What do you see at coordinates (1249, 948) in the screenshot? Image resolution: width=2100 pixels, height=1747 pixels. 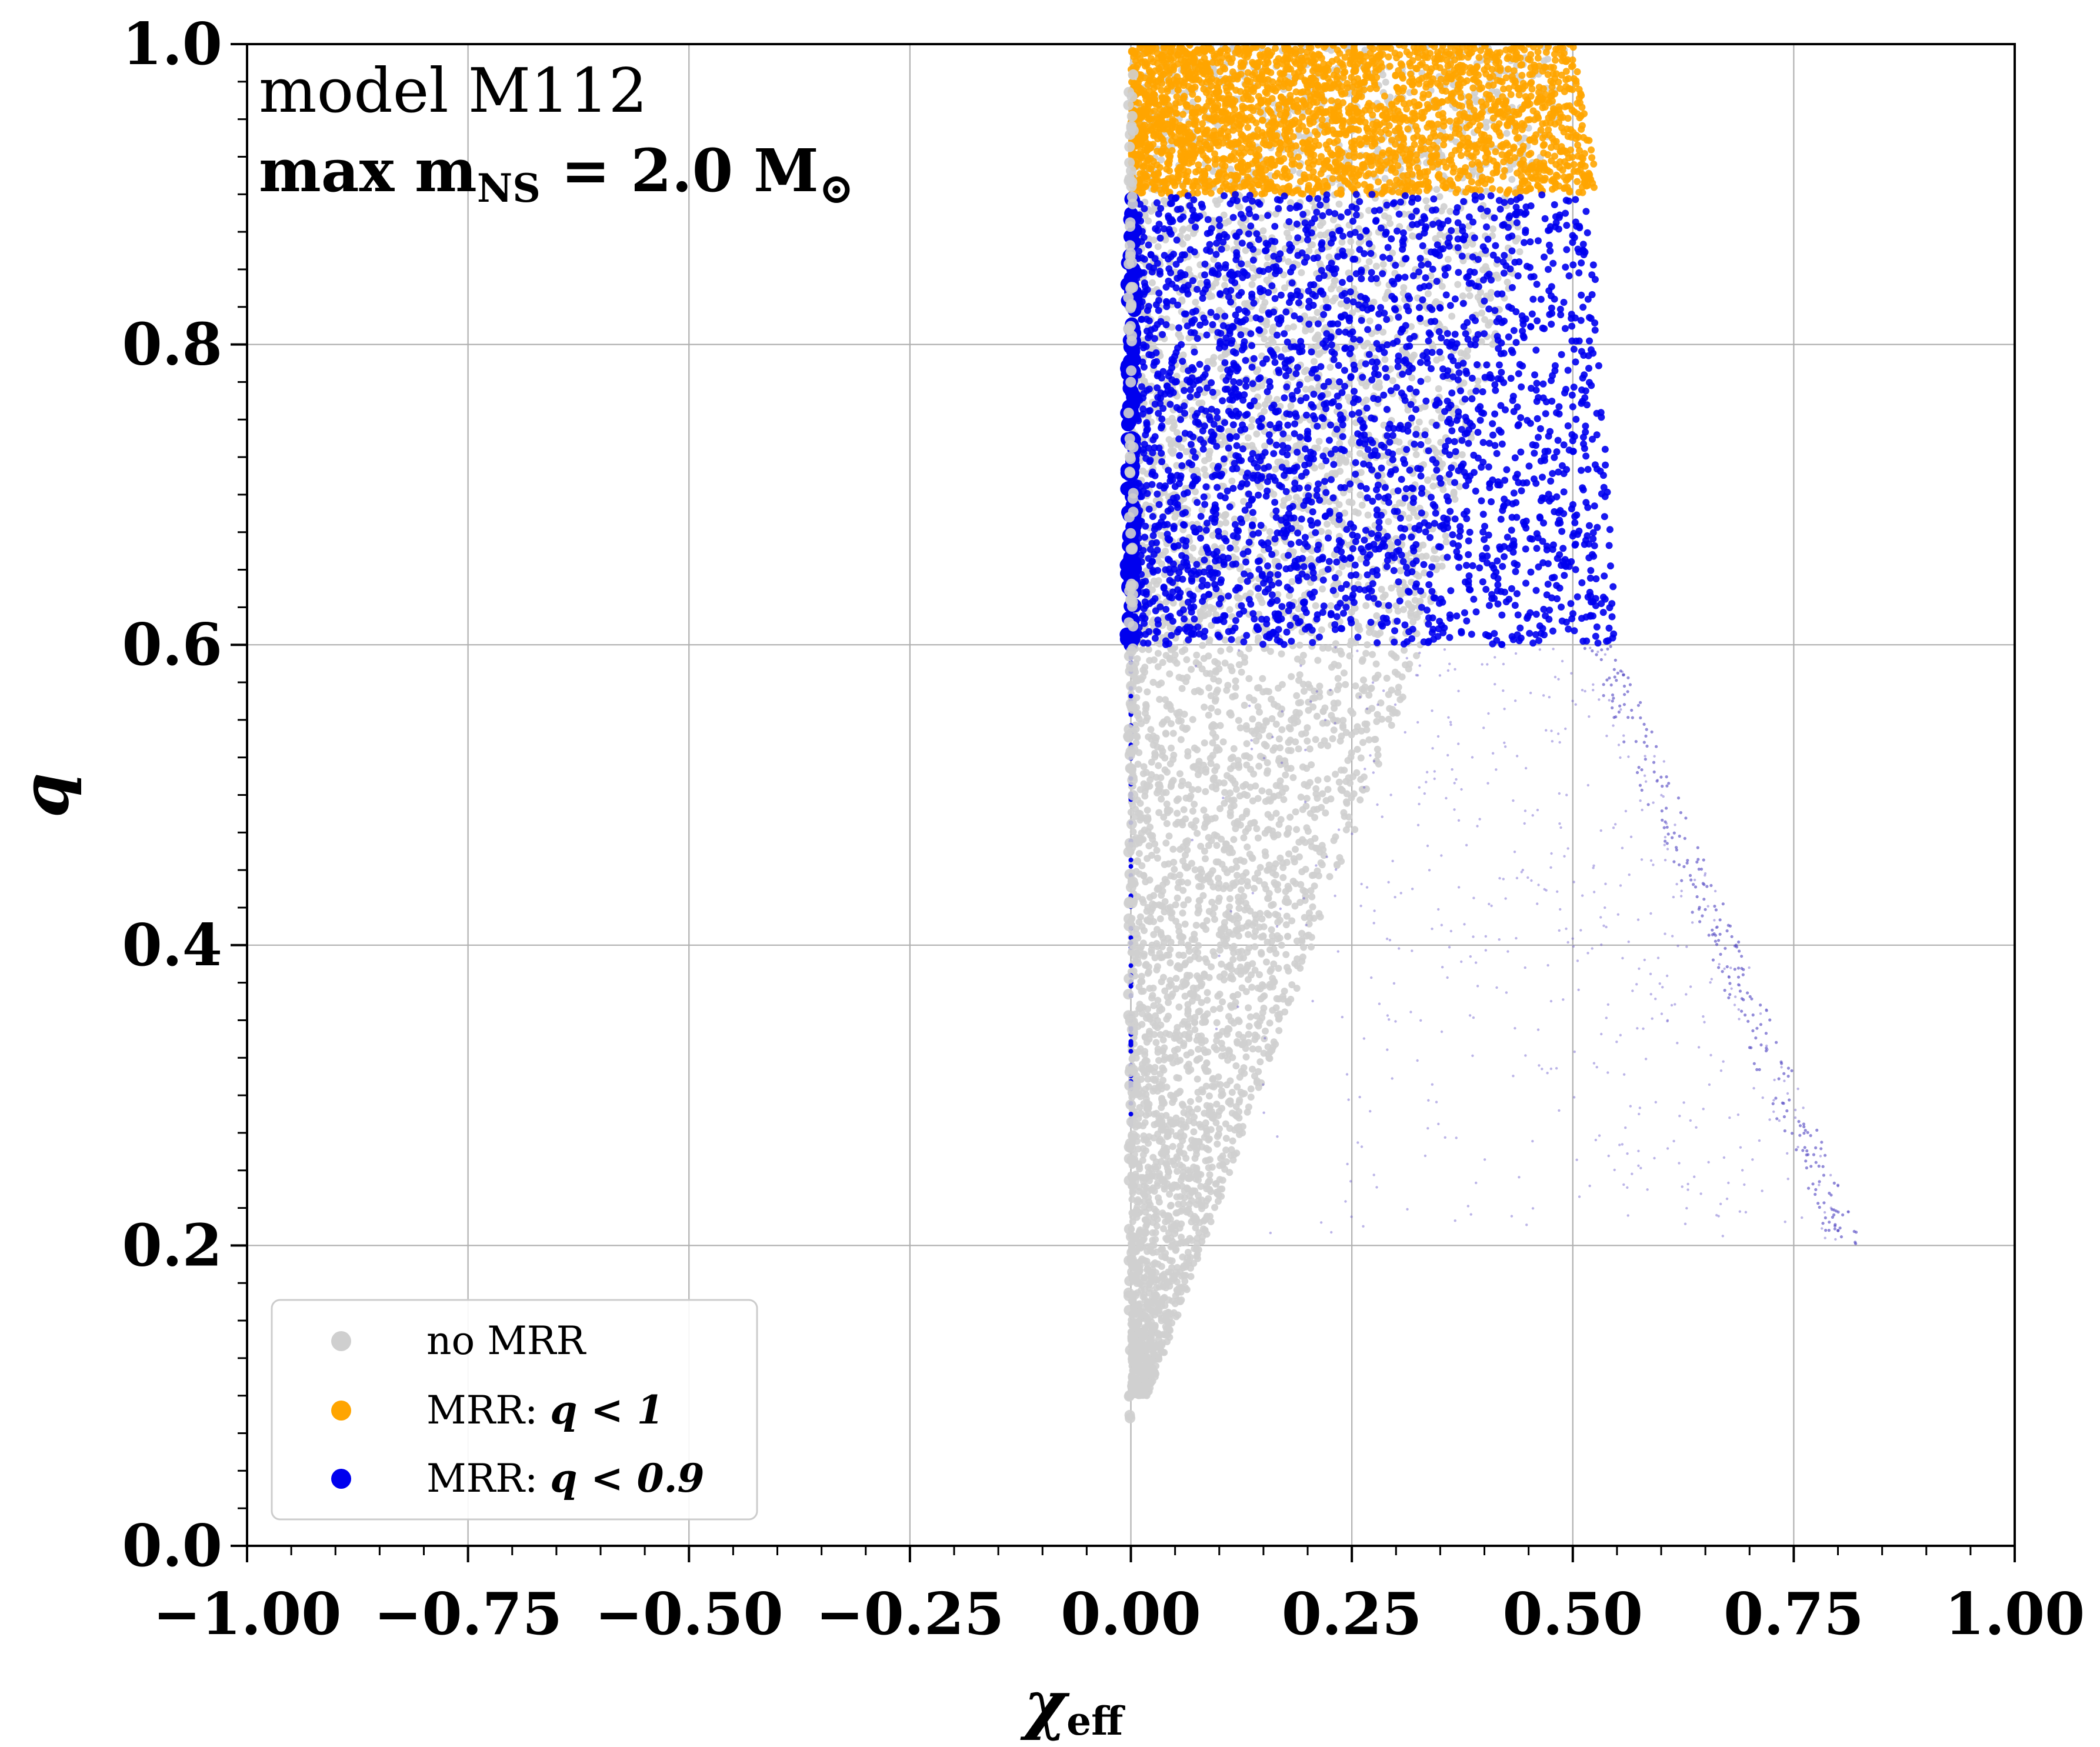 I see `no-mrr-point-2088` at bounding box center [1249, 948].